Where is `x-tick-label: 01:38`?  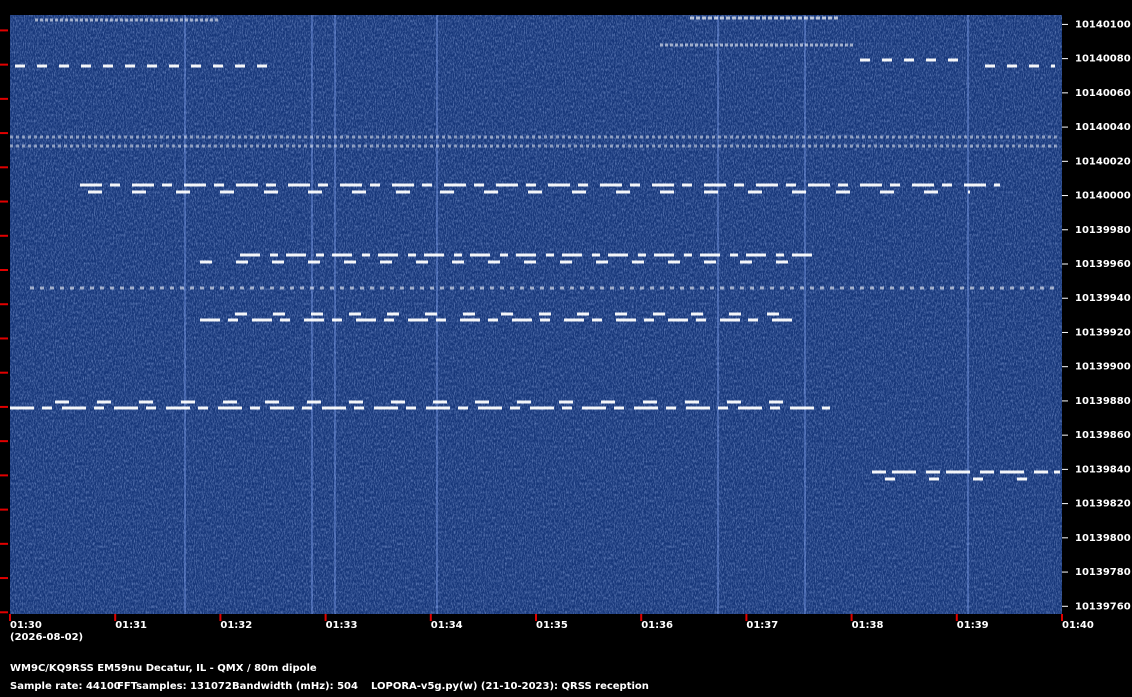 x-tick-label: 01:38 is located at coordinates (868, 625).